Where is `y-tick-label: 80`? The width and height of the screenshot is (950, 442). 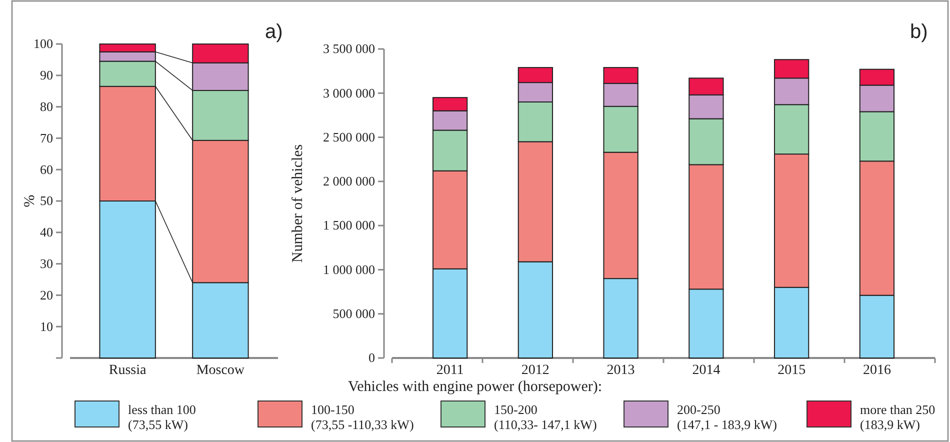 y-tick-label: 80 is located at coordinates (46, 106).